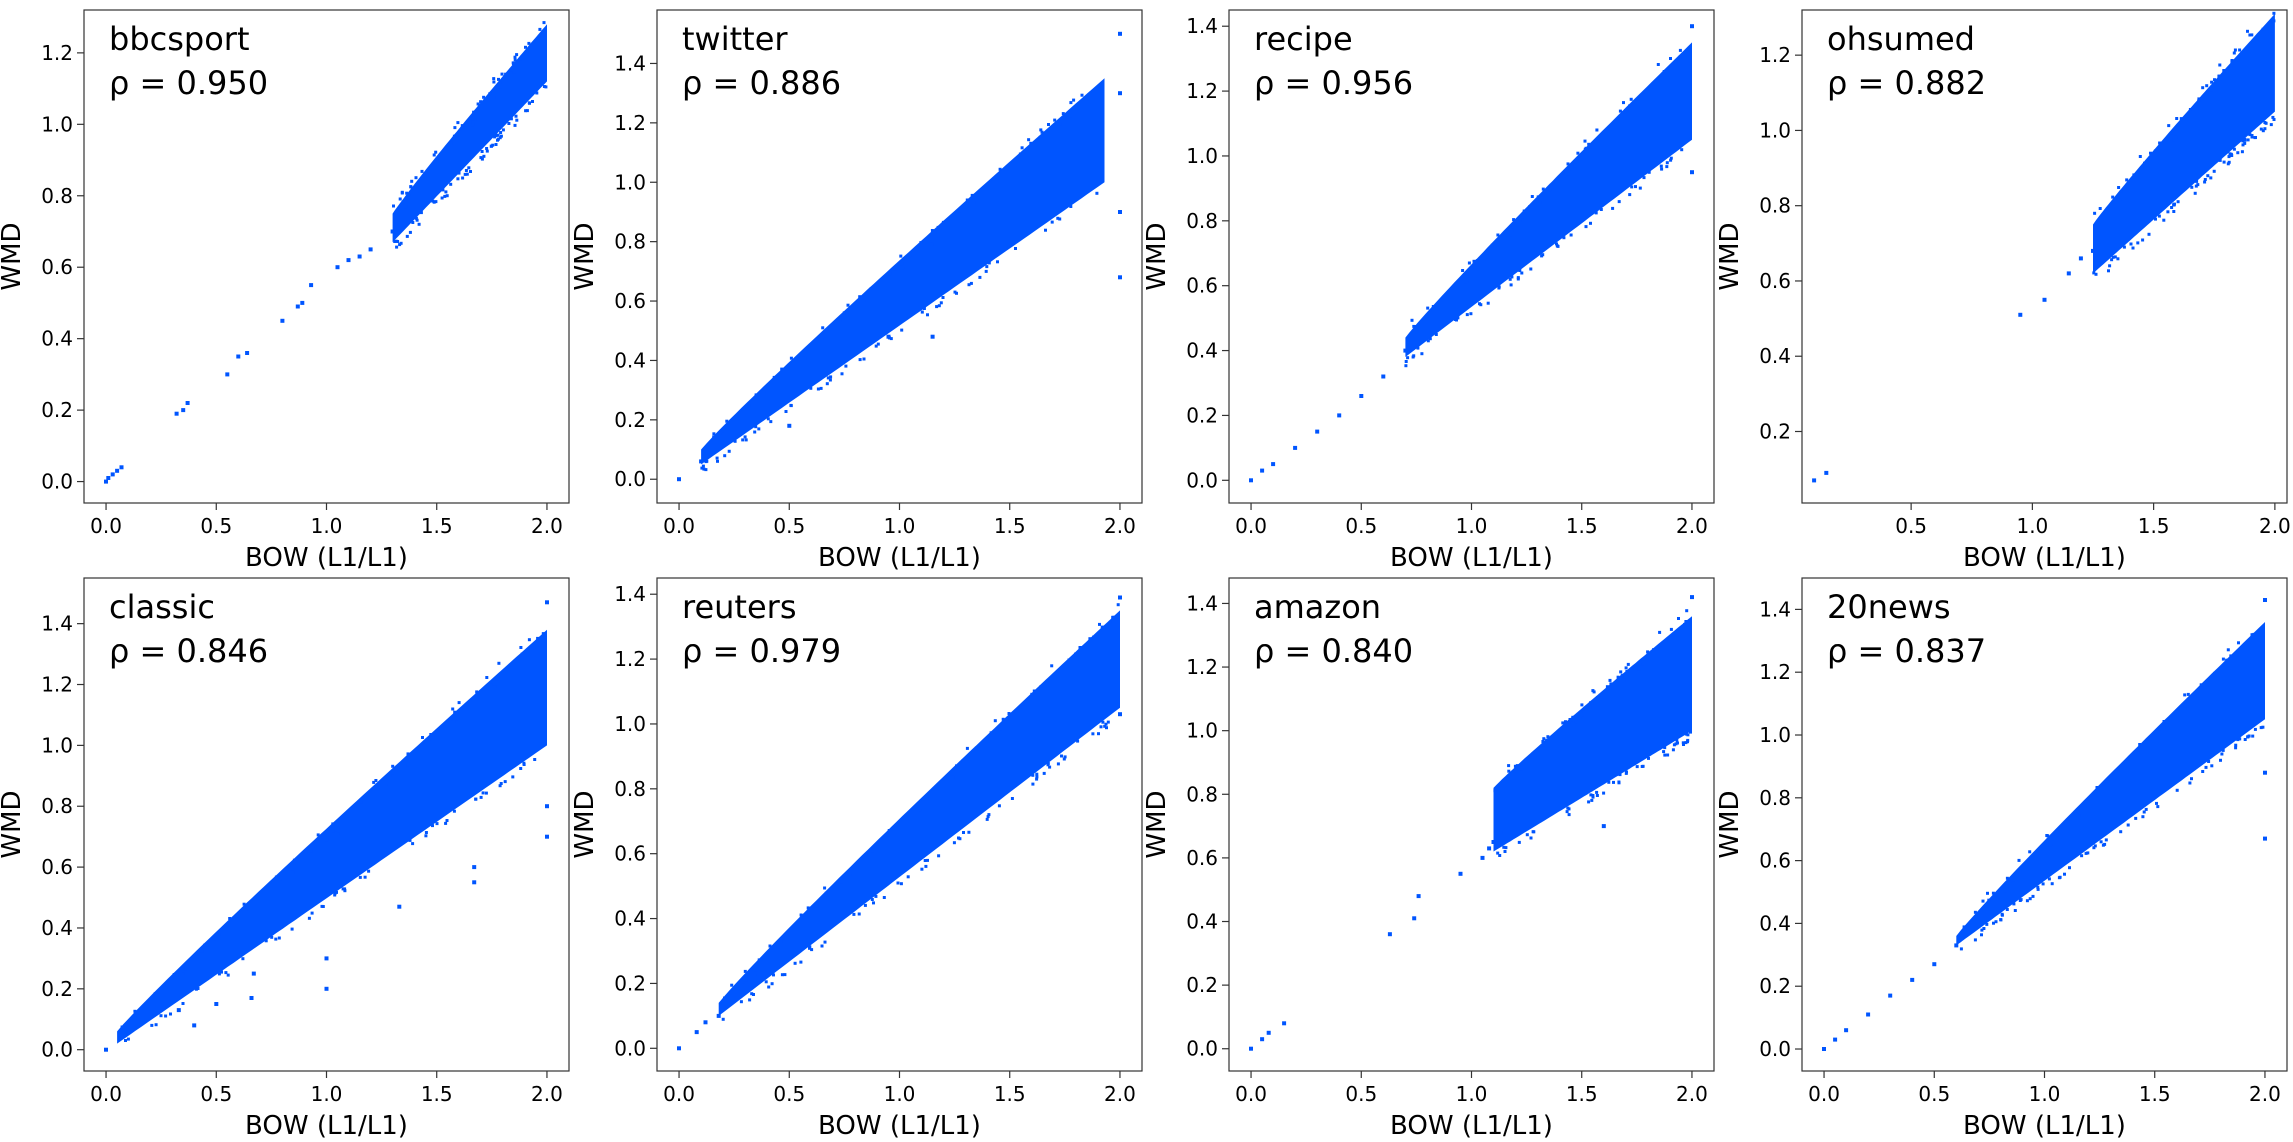 This screenshot has height=1142, width=2293. What do you see at coordinates (1202, 286) in the screenshot?
I see `y-tick-label: 0.6` at bounding box center [1202, 286].